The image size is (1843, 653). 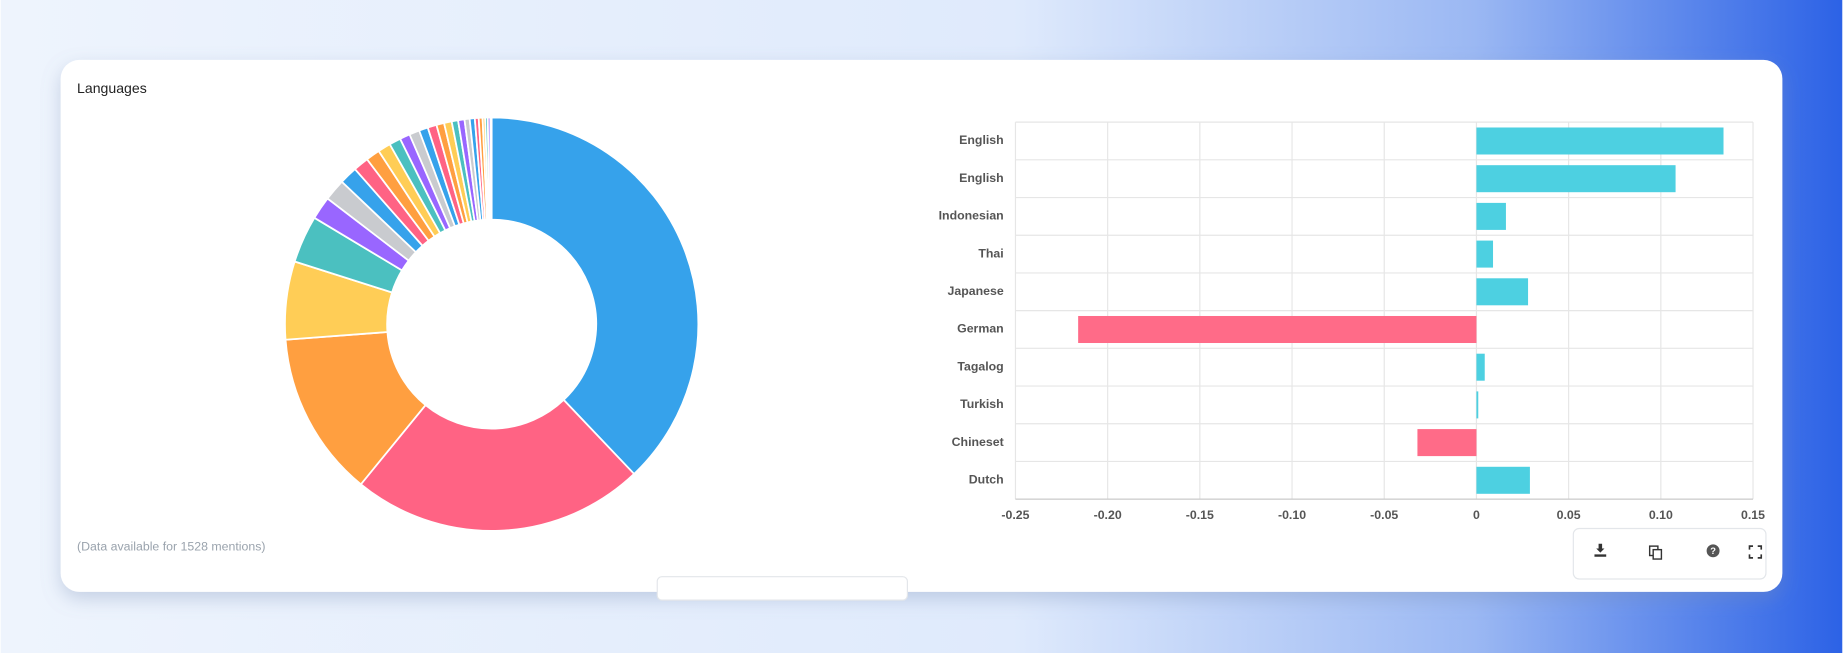 I want to click on y-tick-label: Thai, so click(x=990, y=253).